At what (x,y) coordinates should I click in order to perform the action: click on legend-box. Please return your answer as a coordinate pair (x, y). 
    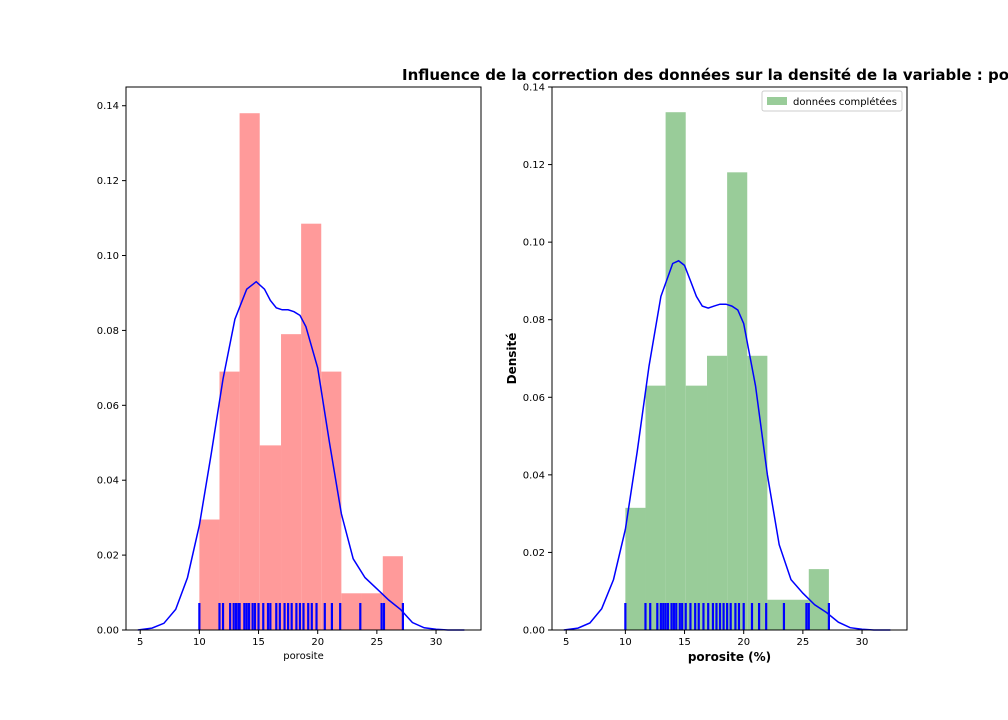
    Looking at the image, I should click on (832, 101).